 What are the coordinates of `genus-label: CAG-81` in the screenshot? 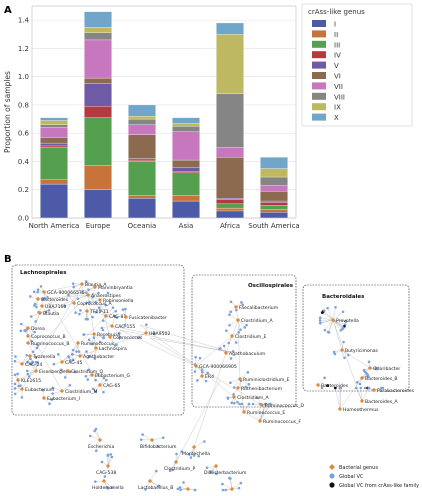 It's located at (117, 317).